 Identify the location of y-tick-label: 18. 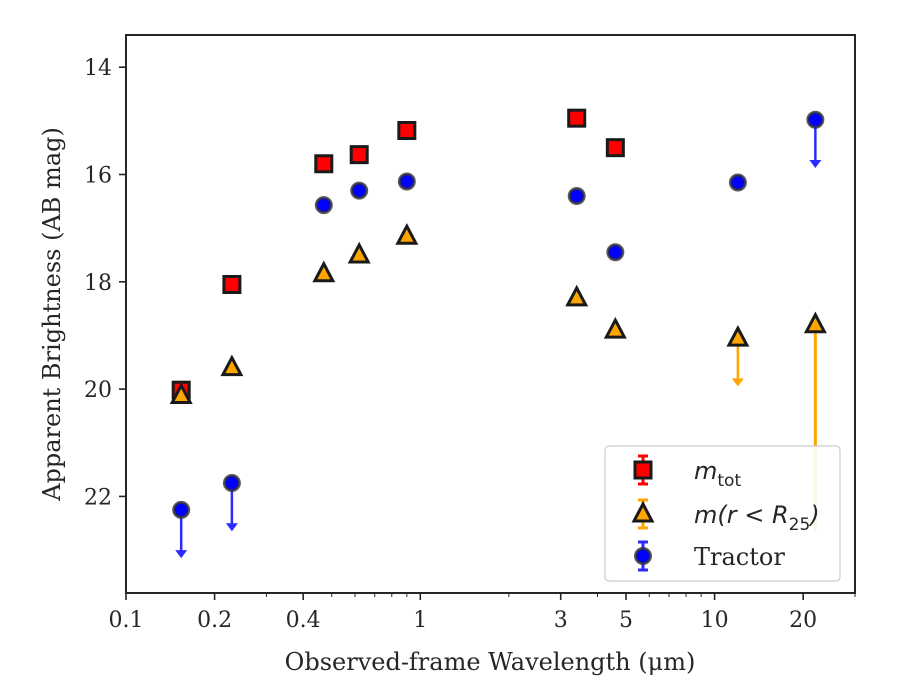
(98, 283).